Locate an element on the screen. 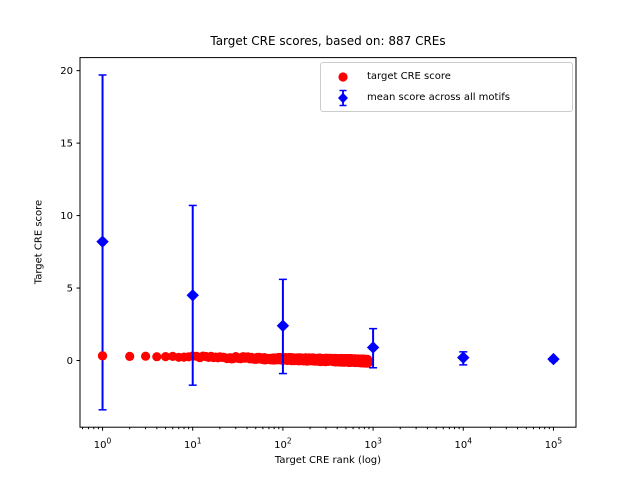  legend-entry-target-score: target CRE score is located at coordinates (446, 76).